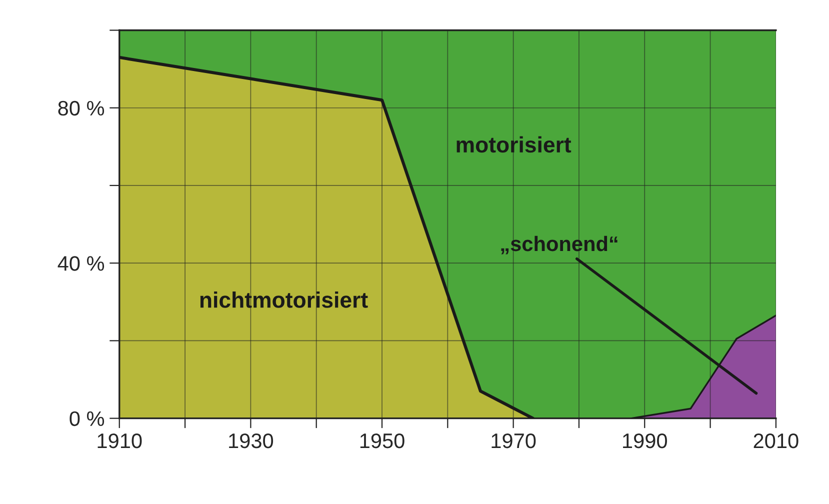  I want to click on x-tick-label: 1990, so click(645, 440).